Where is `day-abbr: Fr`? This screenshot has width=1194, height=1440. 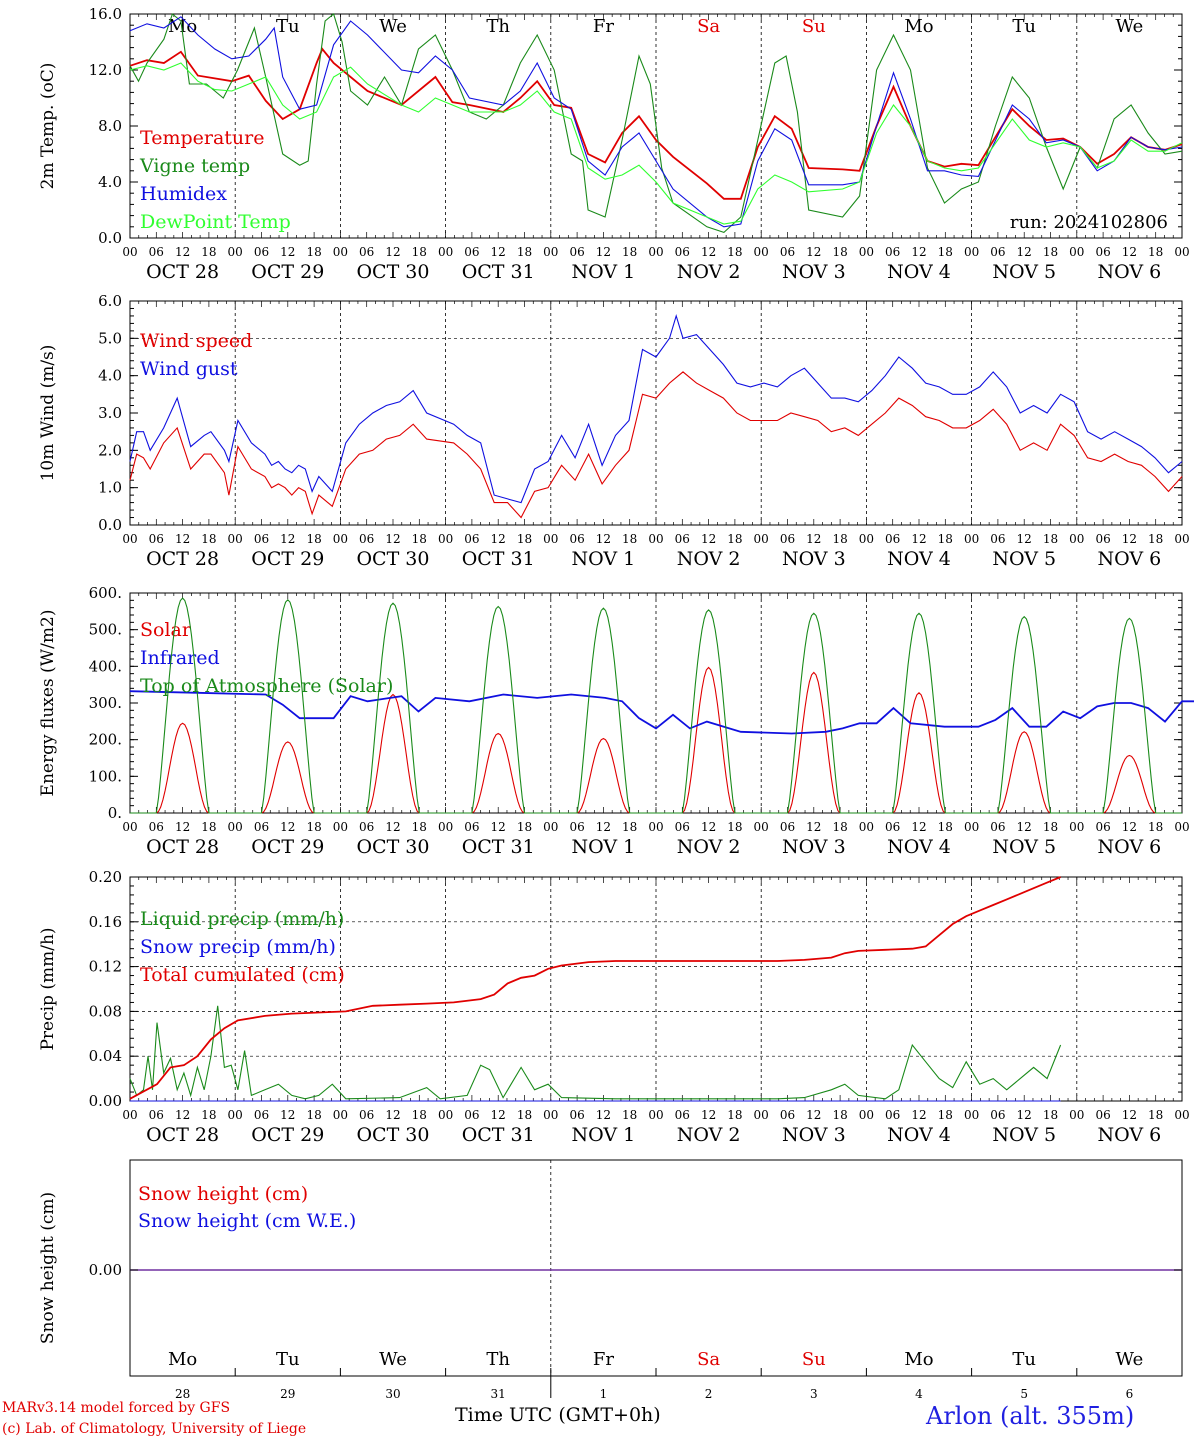
day-abbr: Fr is located at coordinates (603, 1359).